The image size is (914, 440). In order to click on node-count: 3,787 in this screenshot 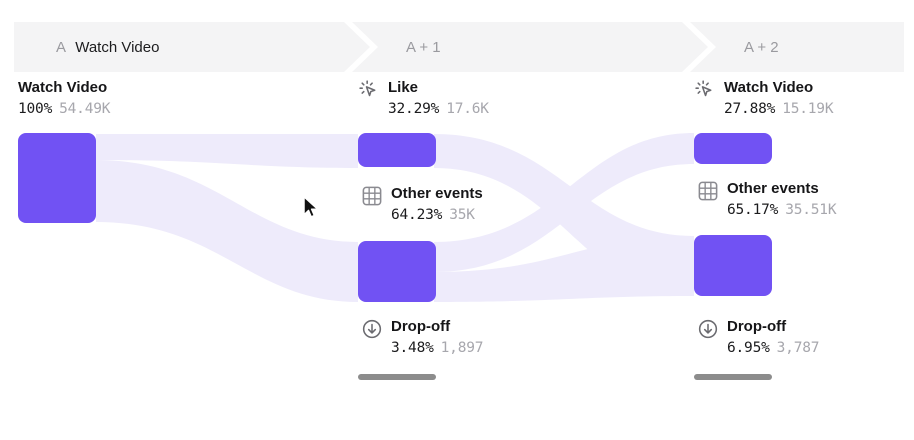, I will do `click(798, 348)`.